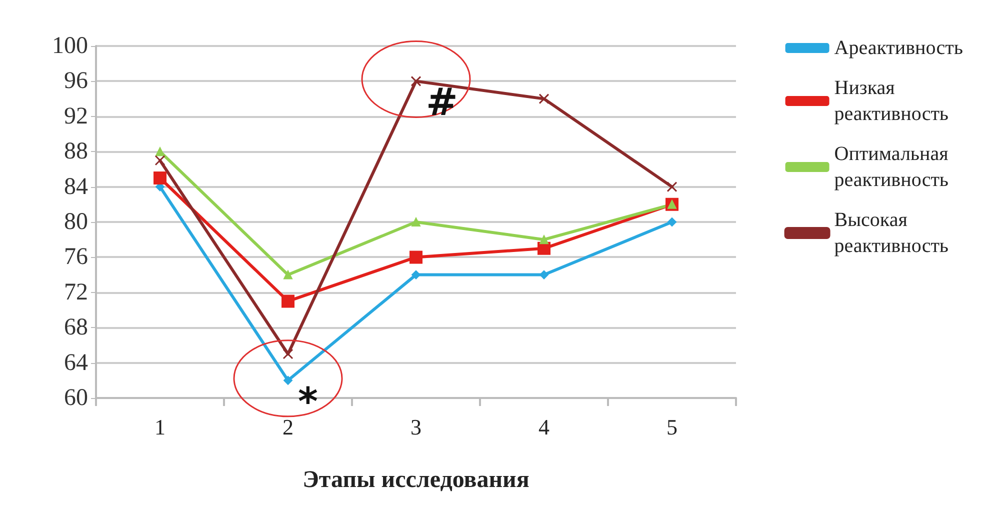 This screenshot has width=984, height=517. I want to click on legend-label: Ареактивность, so click(899, 48).